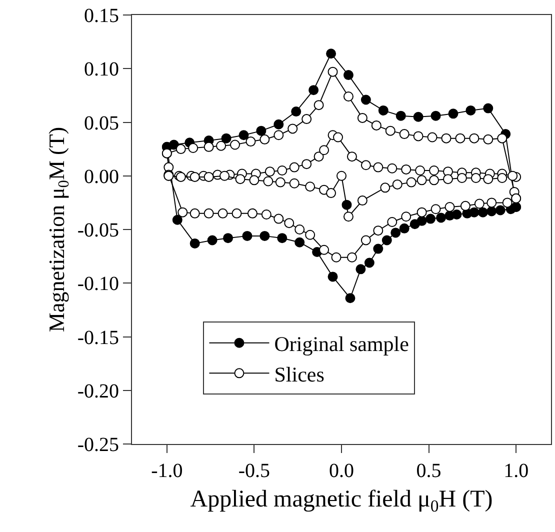  What do you see at coordinates (101, 16) in the screenshot?
I see `y-tick-label: 0.15` at bounding box center [101, 16].